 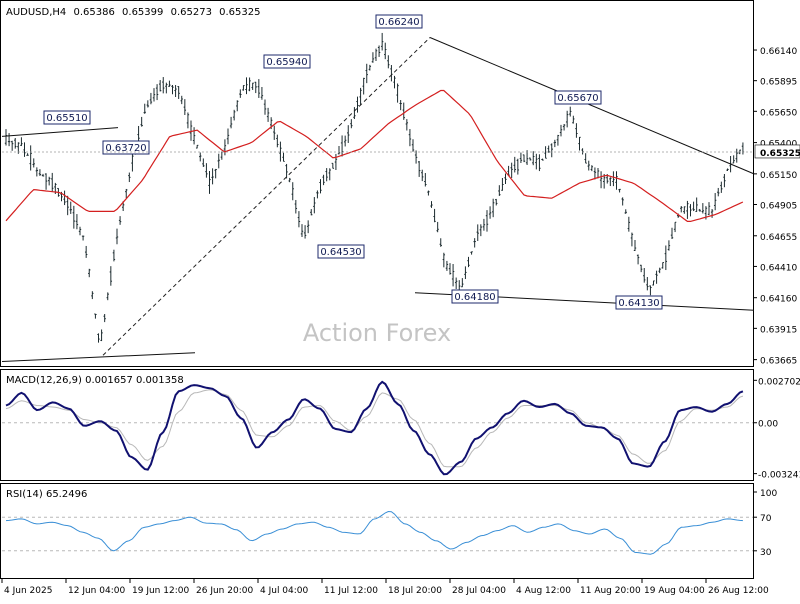 I want to click on bottom-left-trendline, so click(x=98, y=357).